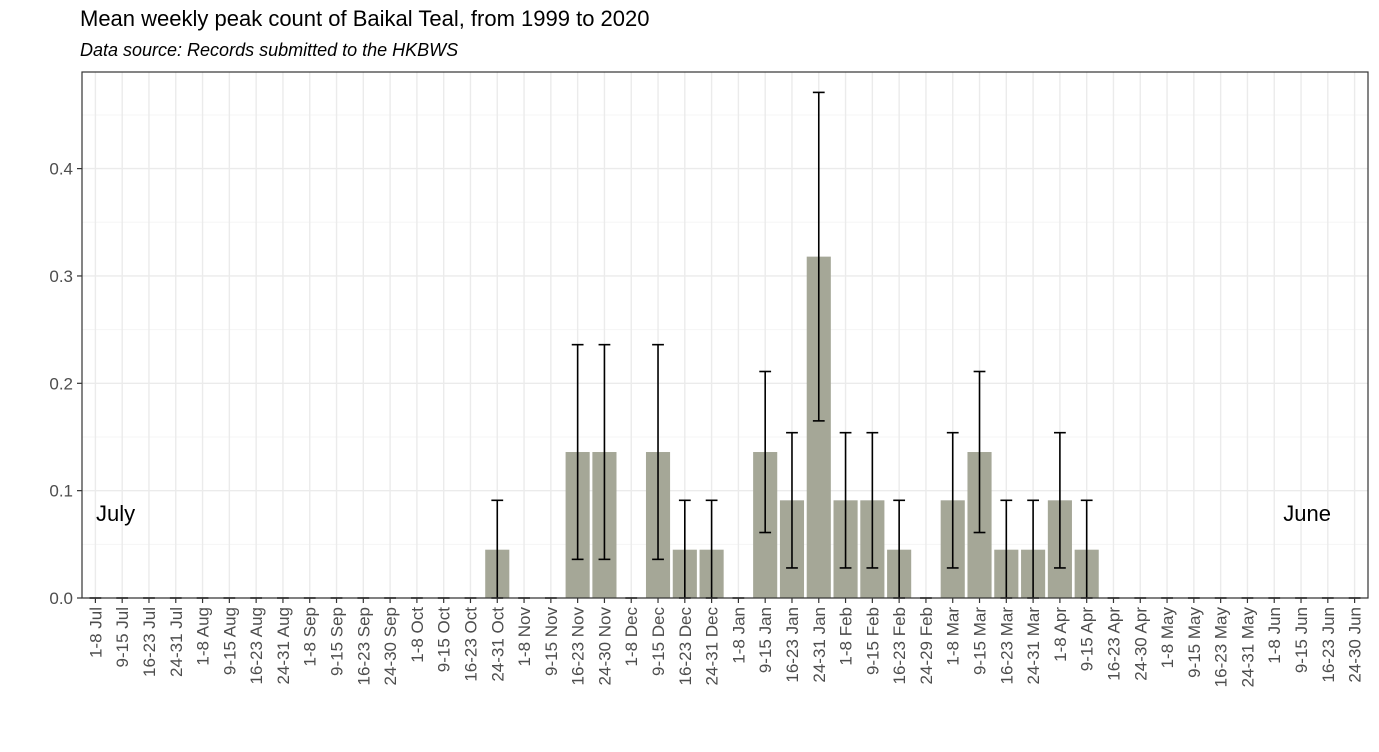  I want to click on x-tick-label: 9-15 Jan, so click(765, 640).